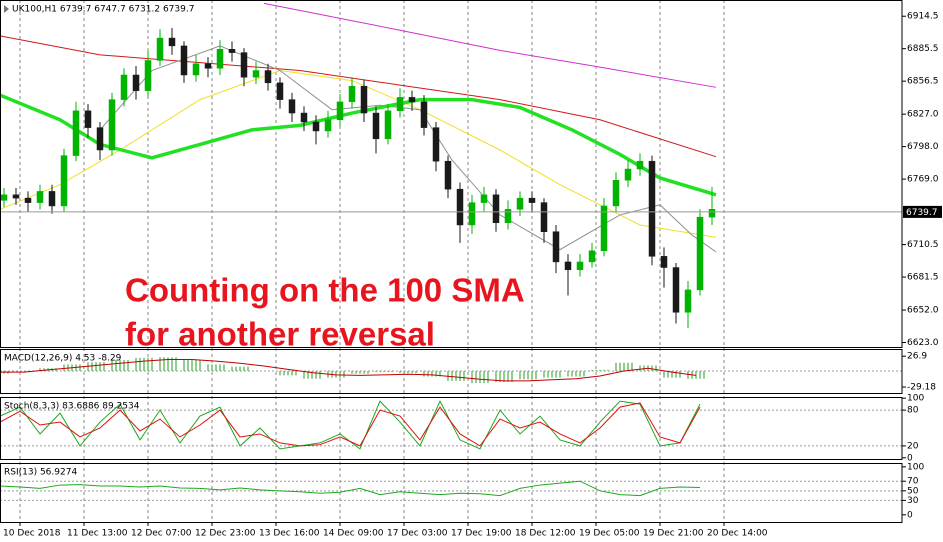 The height and width of the screenshot is (542, 943). What do you see at coordinates (923, 343) in the screenshot?
I see `y-tick-label: 6623.0` at bounding box center [923, 343].